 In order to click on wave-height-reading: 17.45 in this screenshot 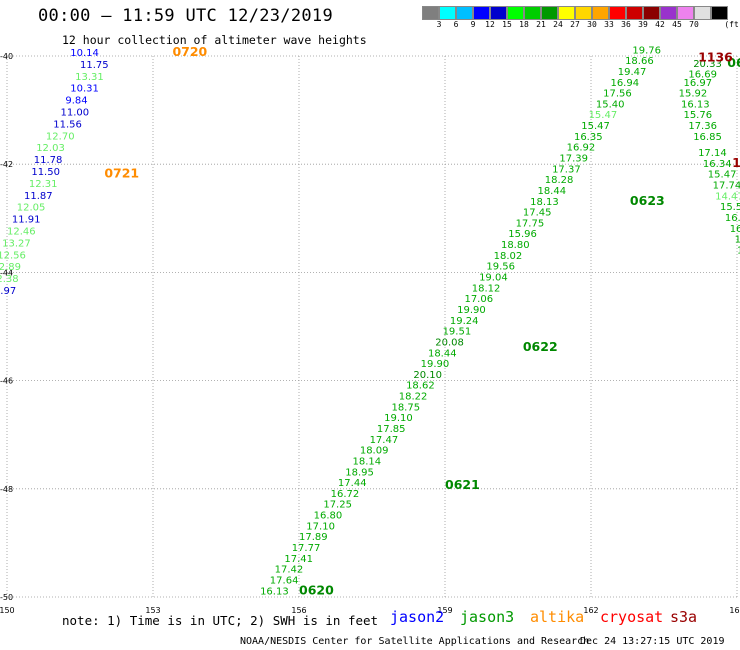, I will do `click(537, 213)`.